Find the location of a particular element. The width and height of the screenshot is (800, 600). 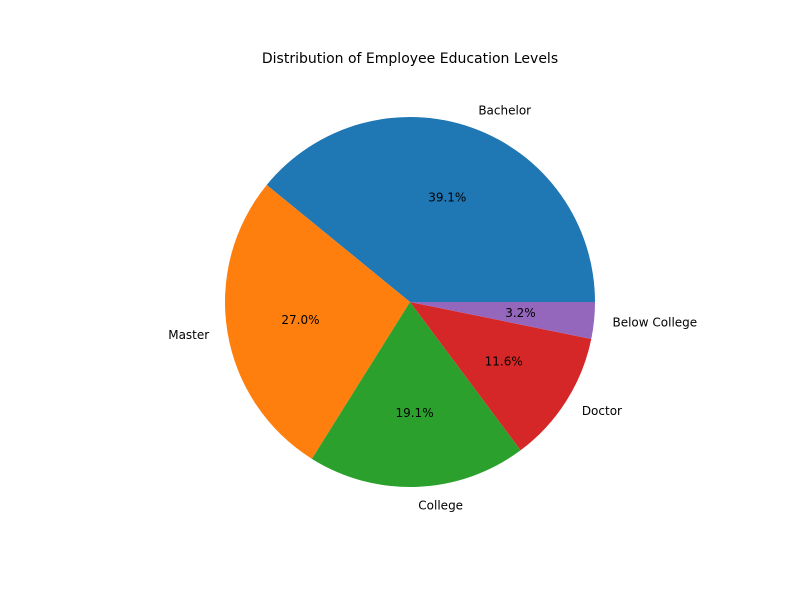

pie-slice-college is located at coordinates (416, 394).